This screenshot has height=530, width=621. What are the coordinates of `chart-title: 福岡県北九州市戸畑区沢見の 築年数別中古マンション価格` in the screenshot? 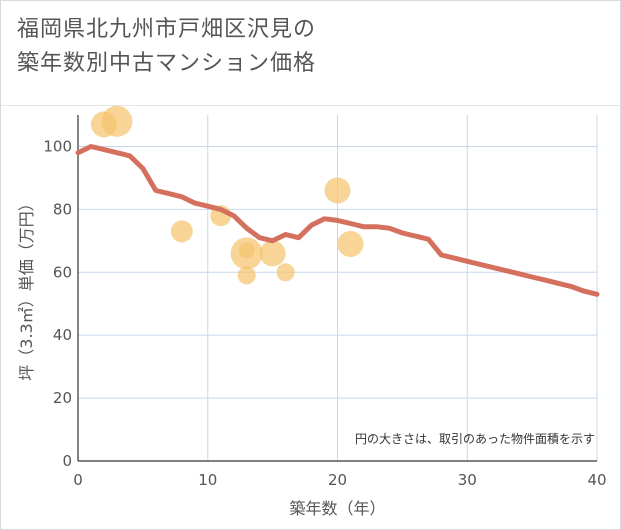 It's located at (166, 47).